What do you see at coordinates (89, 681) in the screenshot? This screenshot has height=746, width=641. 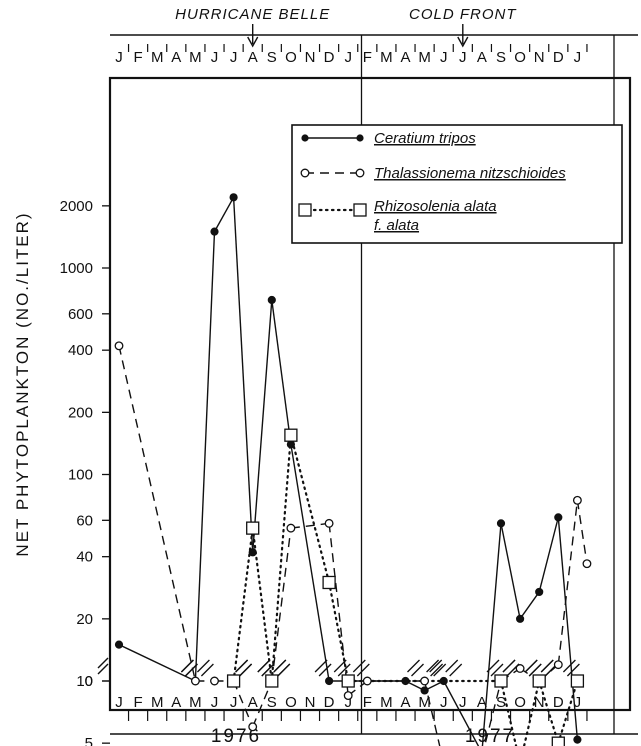 I see `y-tick-label: 0` at bounding box center [89, 681].